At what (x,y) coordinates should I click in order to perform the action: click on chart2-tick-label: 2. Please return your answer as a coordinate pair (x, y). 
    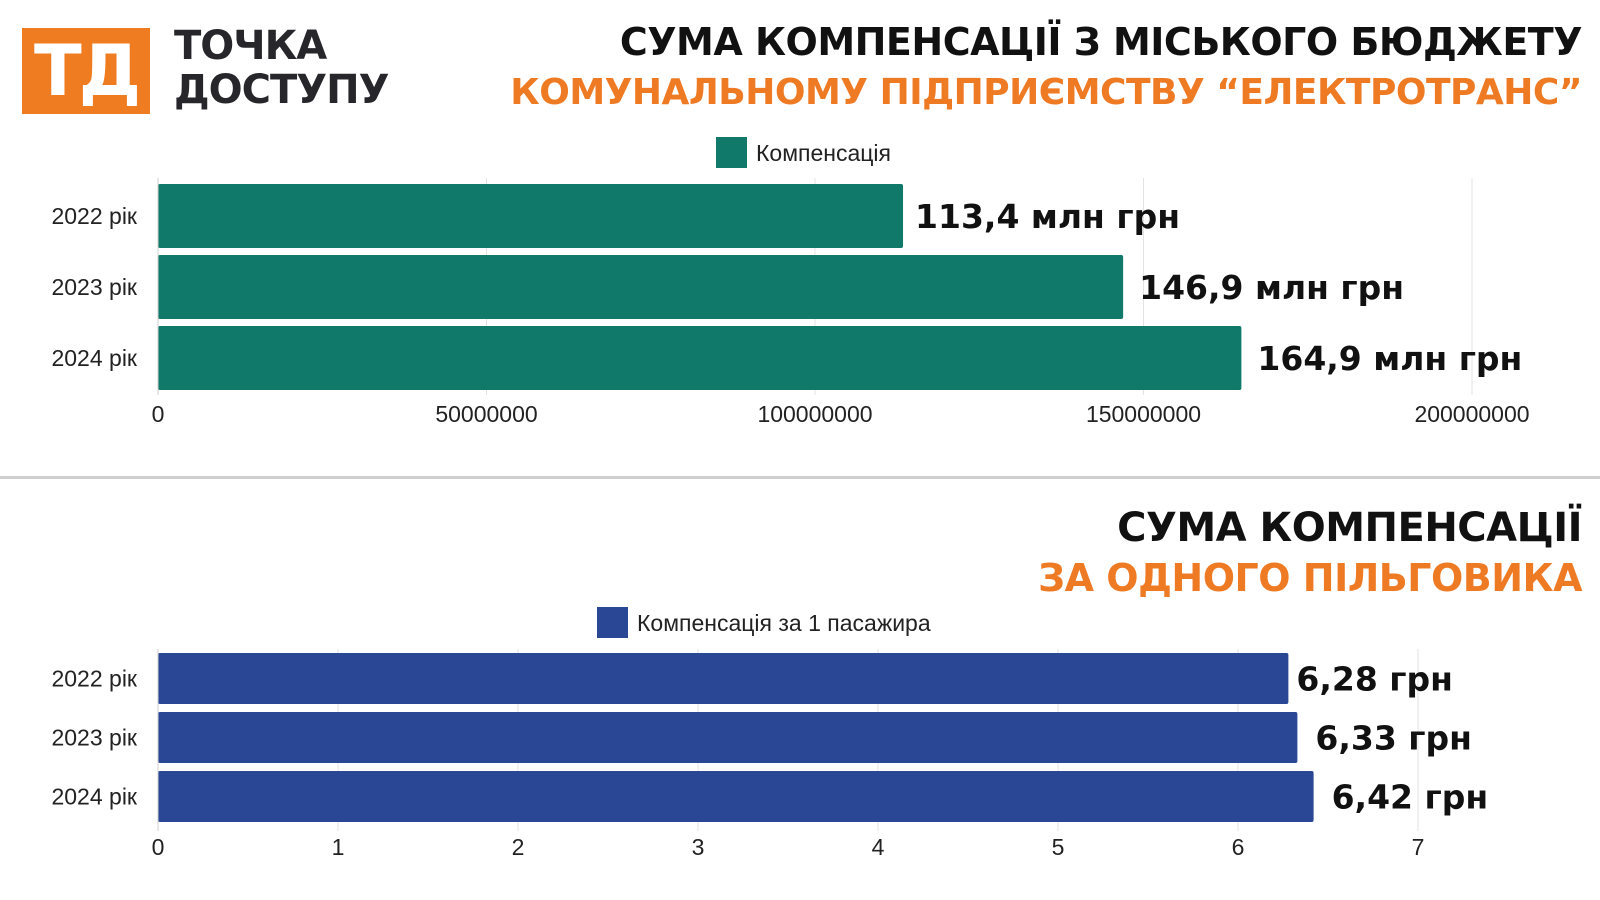
    Looking at the image, I should click on (518, 847).